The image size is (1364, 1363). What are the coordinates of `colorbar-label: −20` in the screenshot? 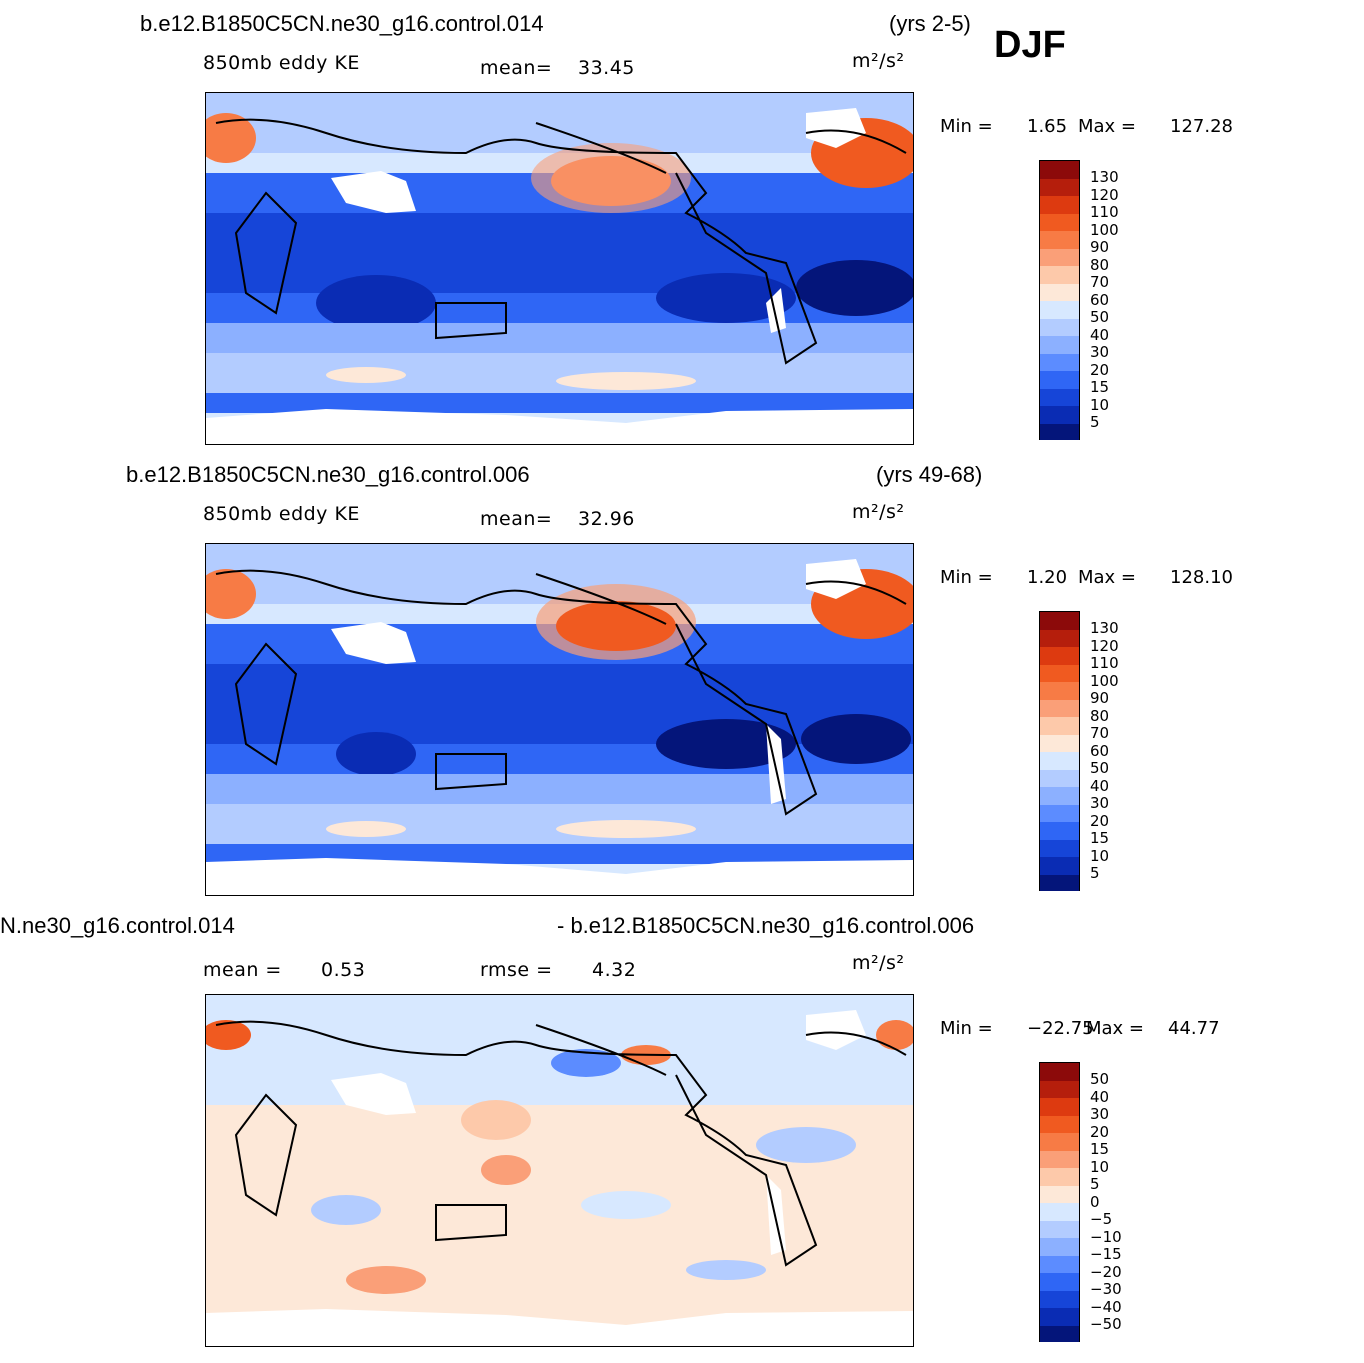 It's located at (1106, 1271).